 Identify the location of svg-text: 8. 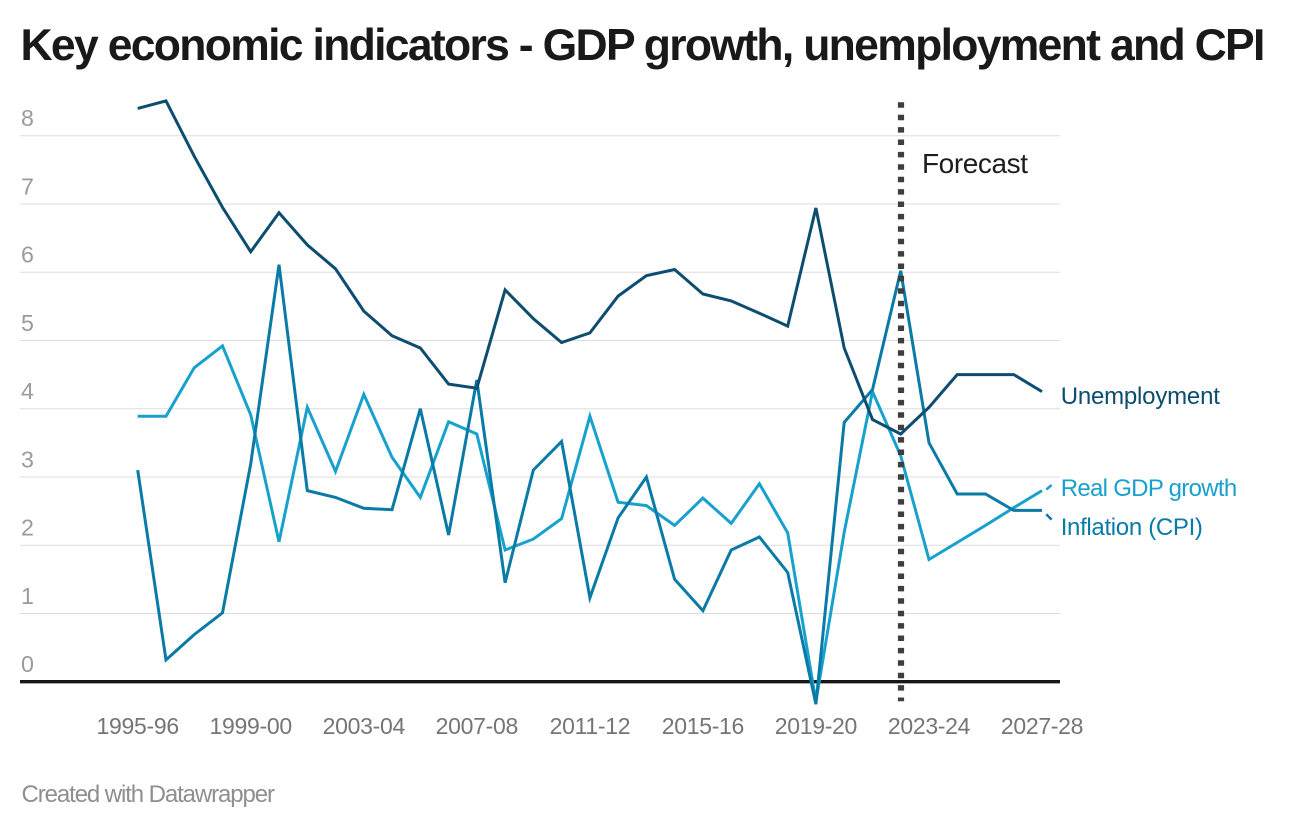
(27, 118).